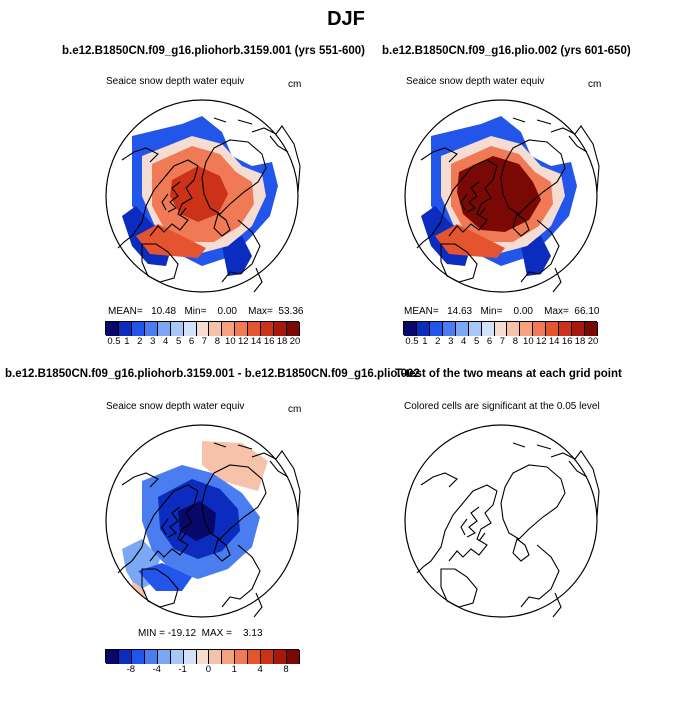  What do you see at coordinates (528, 341) in the screenshot?
I see `panel-2-colorbar-tick-label: 10` at bounding box center [528, 341].